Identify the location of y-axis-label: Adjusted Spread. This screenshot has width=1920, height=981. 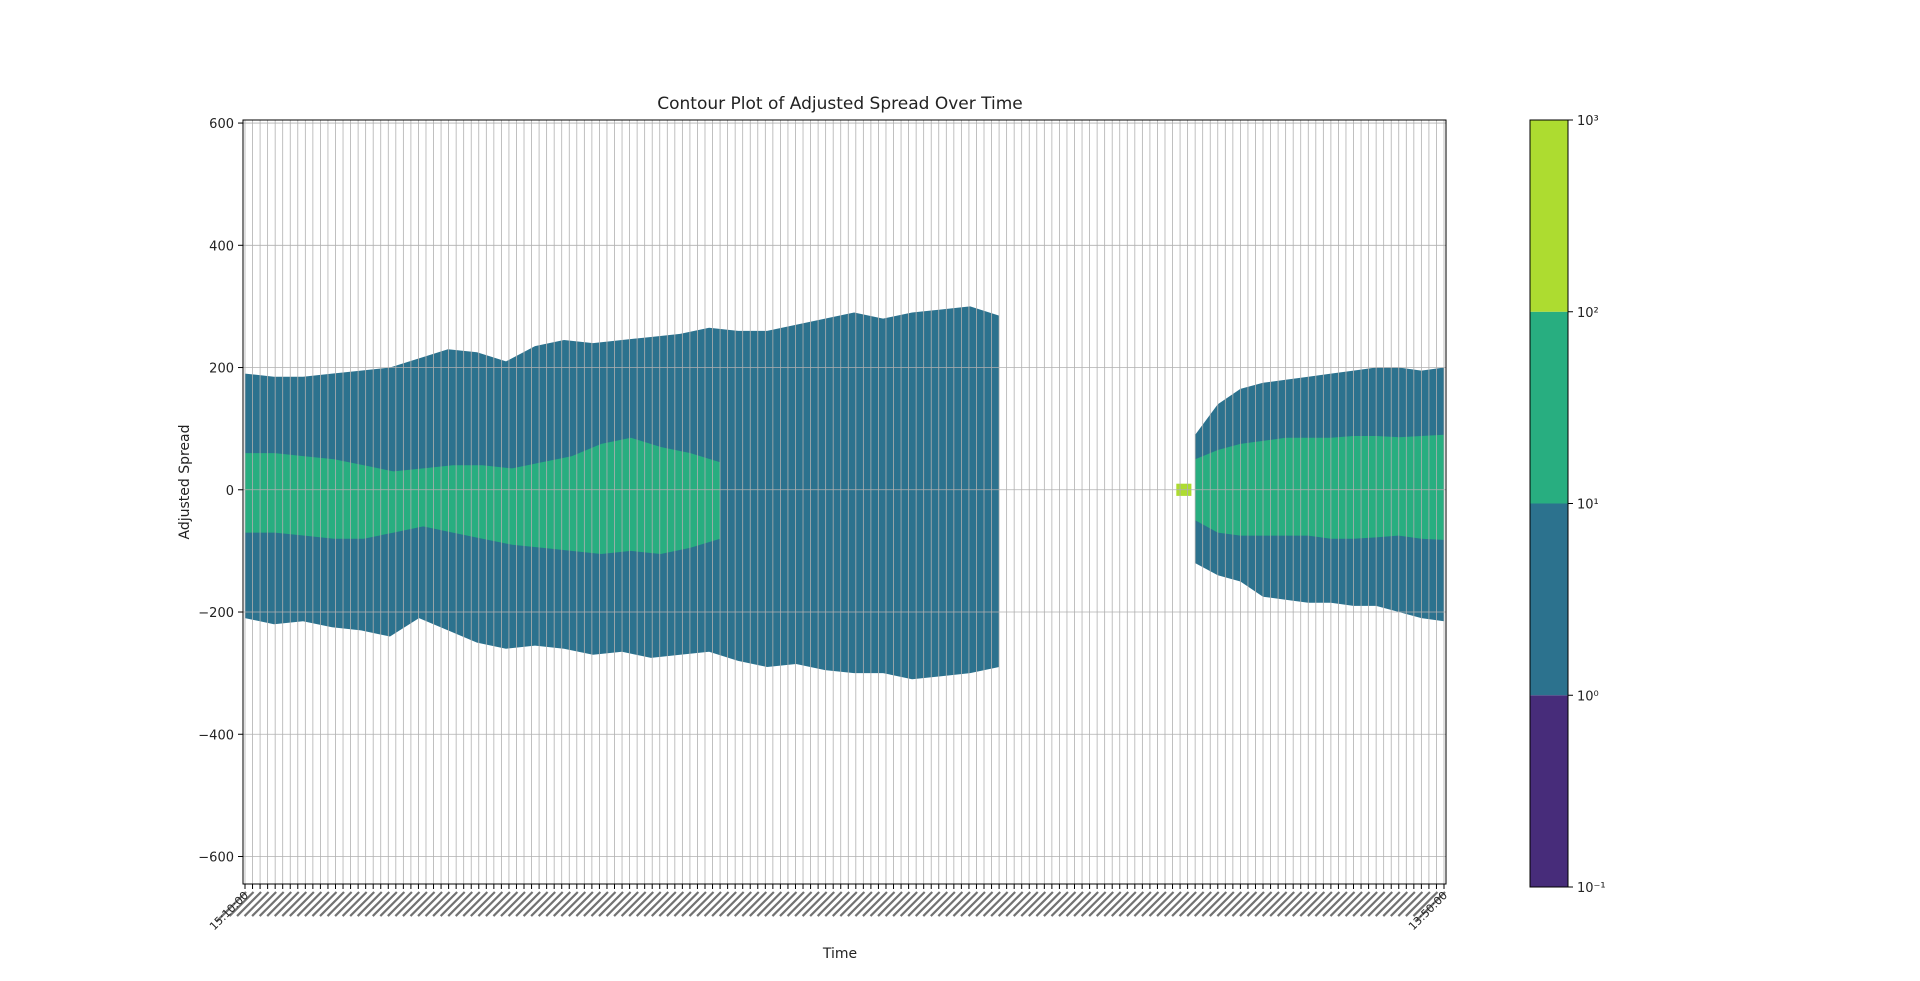
(185, 481).